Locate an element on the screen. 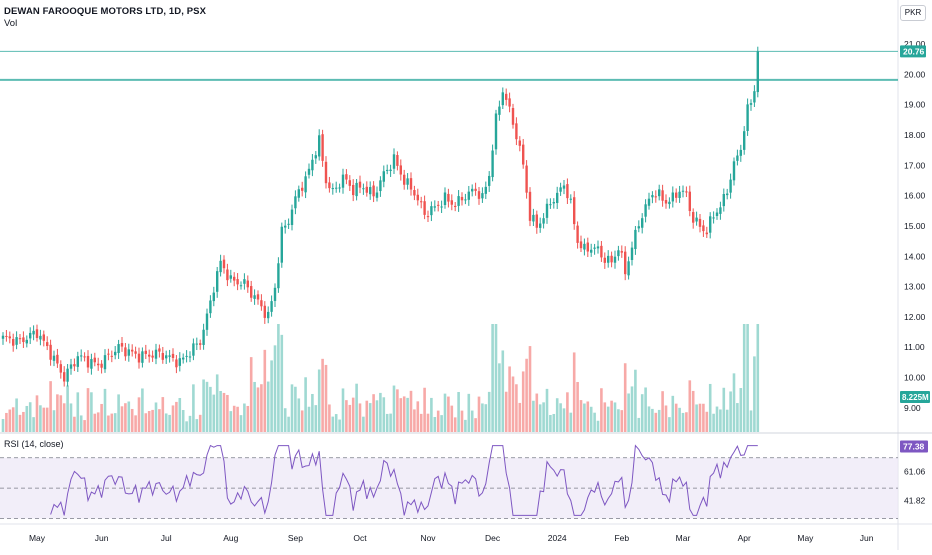  rsi-pane: 77.38 61.06 41.82 is located at coordinates (464, 479).